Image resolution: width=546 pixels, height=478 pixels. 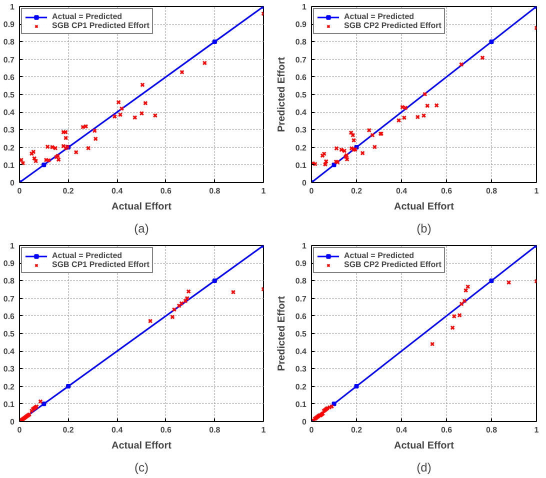 What do you see at coordinates (141, 229) in the screenshot?
I see `text: (a)` at bounding box center [141, 229].